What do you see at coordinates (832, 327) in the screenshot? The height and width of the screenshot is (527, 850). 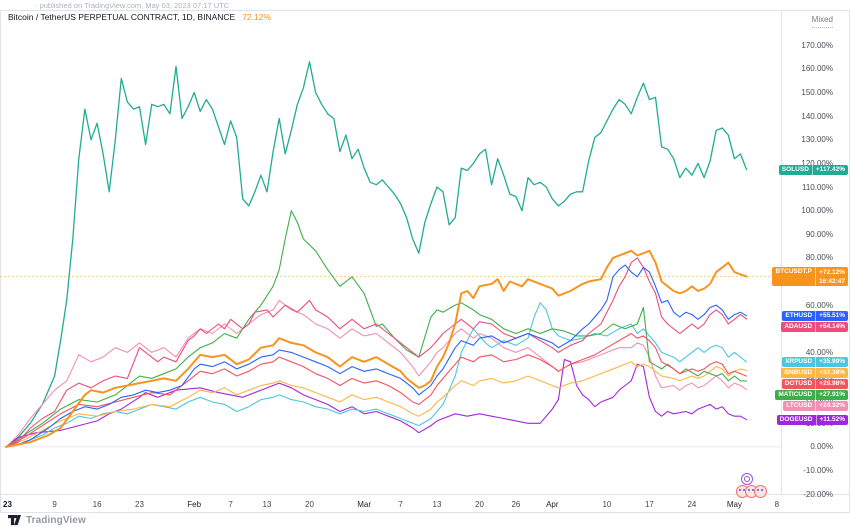 I see `price-label-value: +54.14%` at bounding box center [832, 327].